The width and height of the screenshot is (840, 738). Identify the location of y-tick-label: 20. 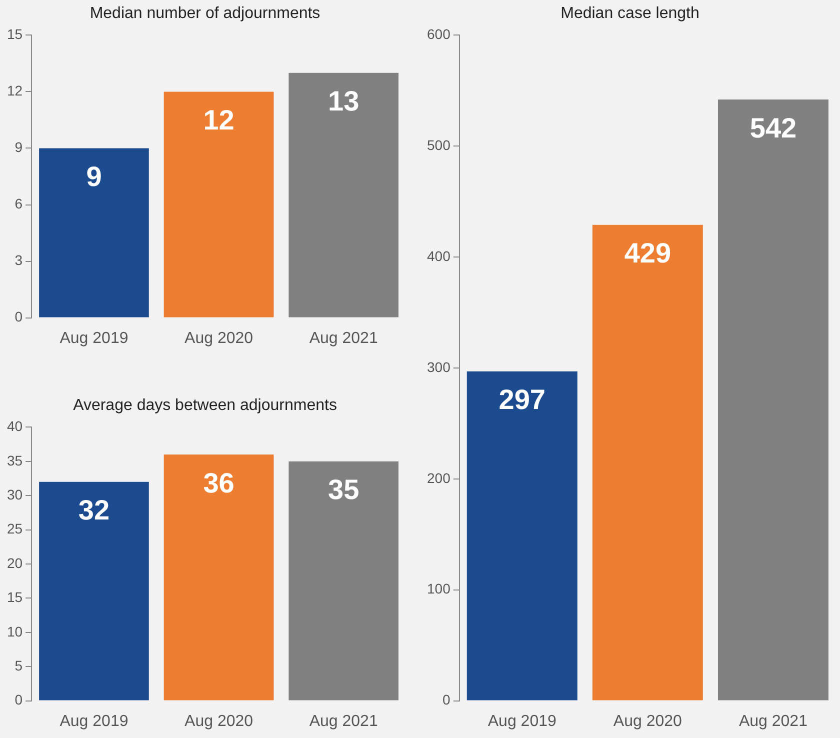
(14, 562).